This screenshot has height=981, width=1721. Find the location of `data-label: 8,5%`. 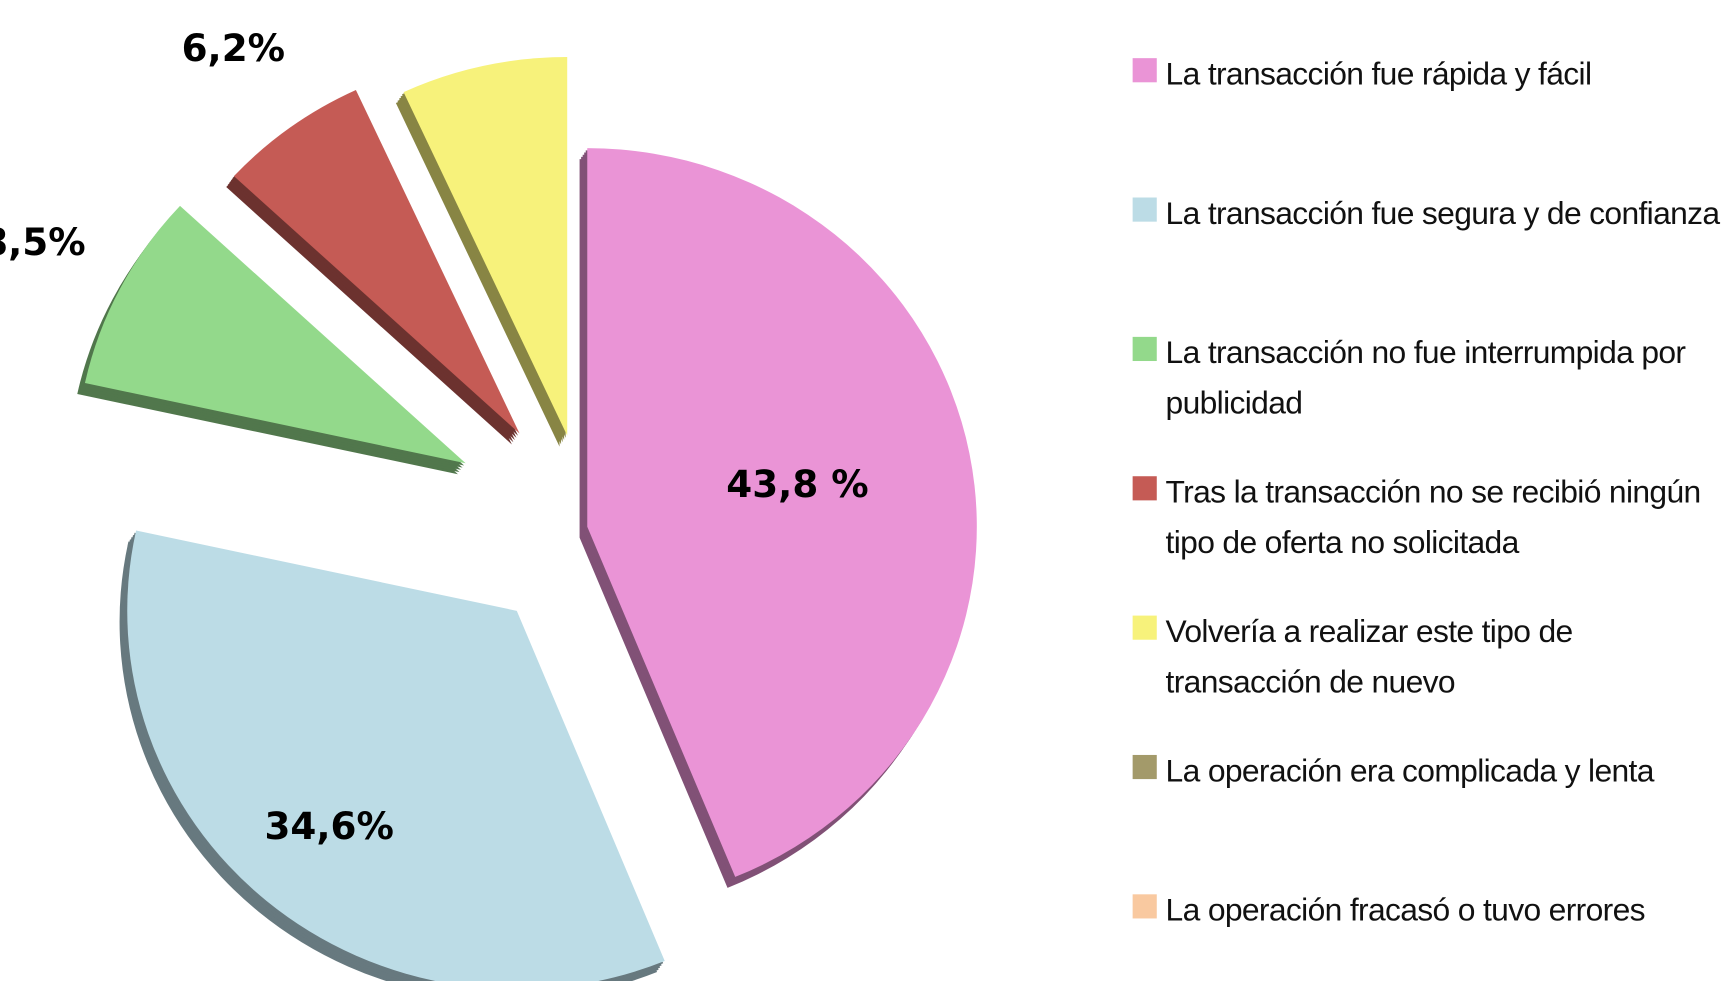

data-label: 8,5% is located at coordinates (43, 242).